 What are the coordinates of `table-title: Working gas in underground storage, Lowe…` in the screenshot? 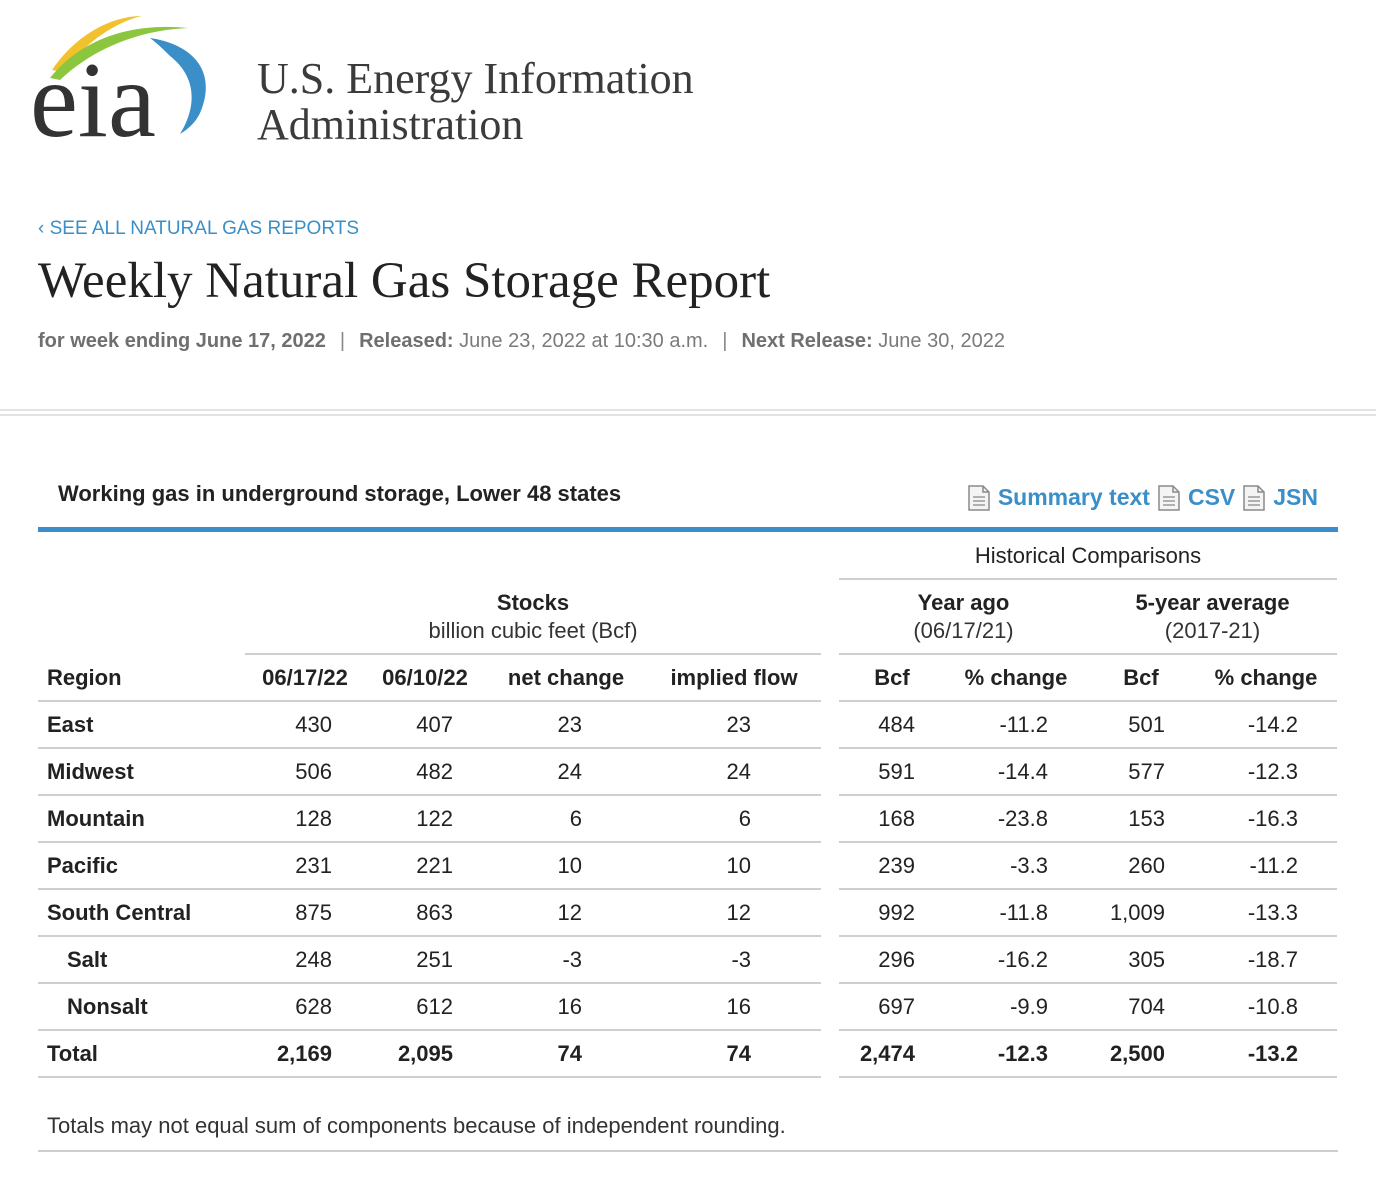 It's located at (340, 493).